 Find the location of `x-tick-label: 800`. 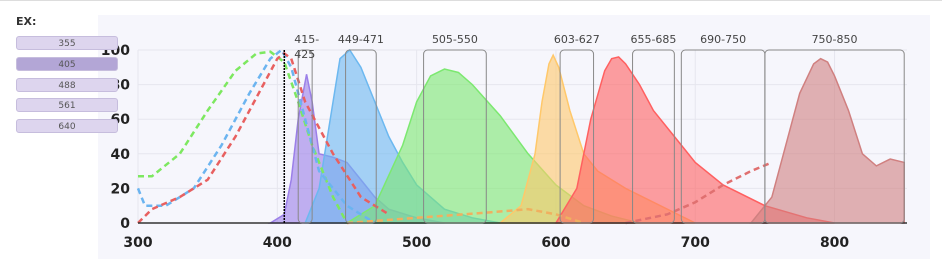

x-tick-label: 800 is located at coordinates (834, 243).